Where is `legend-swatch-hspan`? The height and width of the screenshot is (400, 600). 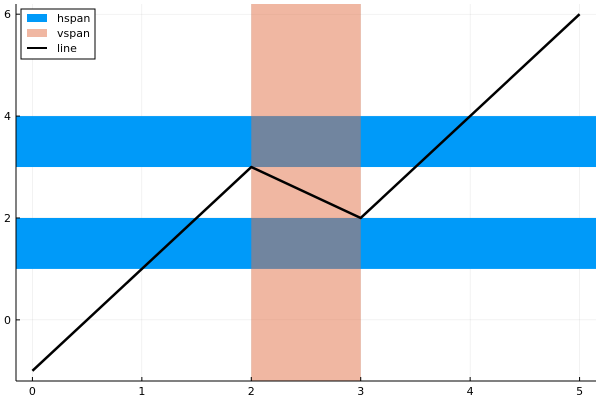 legend-swatch-hspan is located at coordinates (37, 18).